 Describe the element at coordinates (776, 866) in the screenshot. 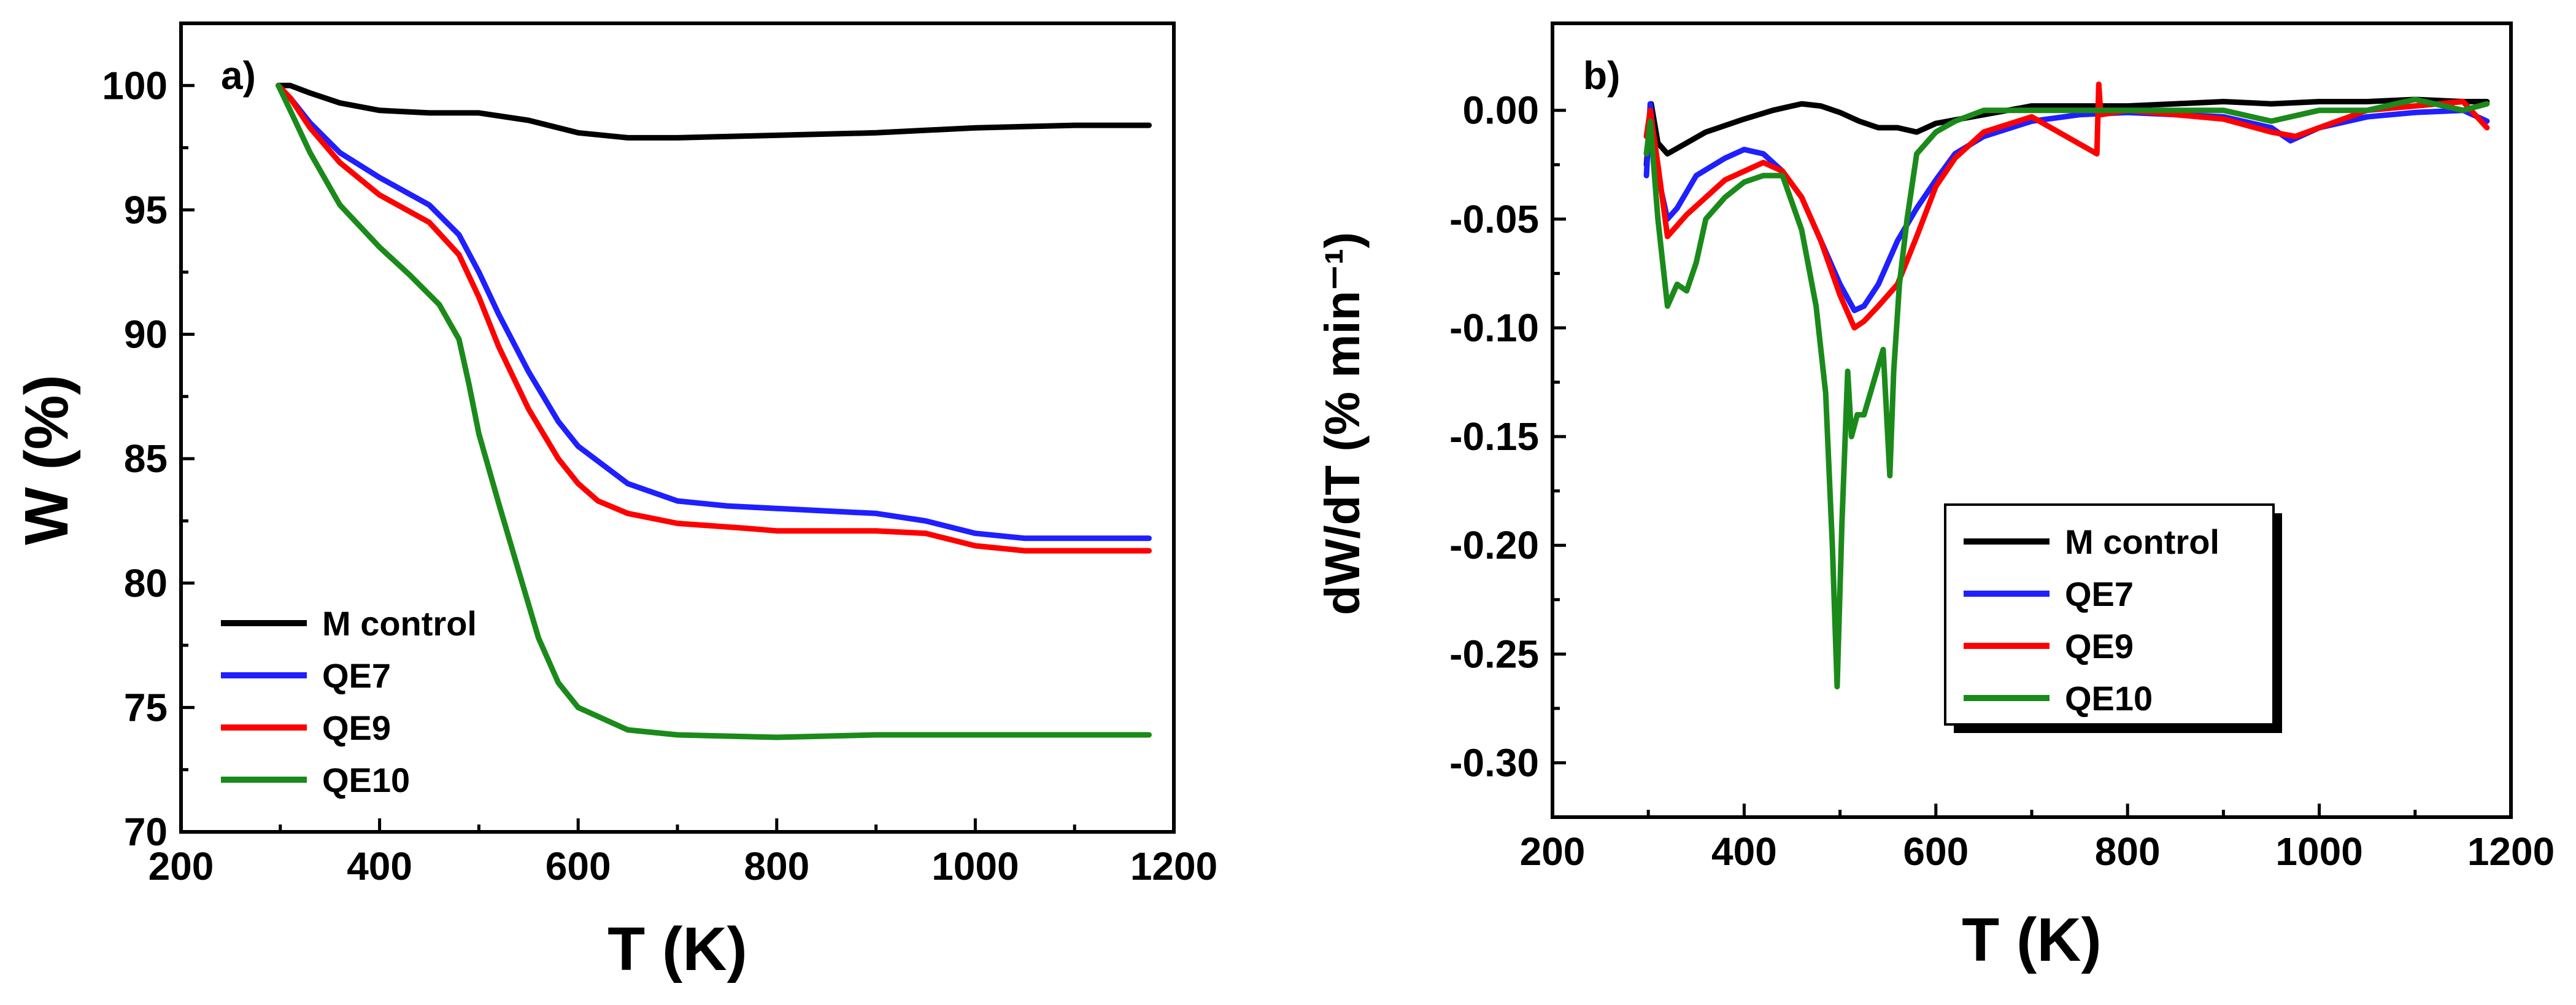

I see `panel-a-x-tick-label: 800` at that location.